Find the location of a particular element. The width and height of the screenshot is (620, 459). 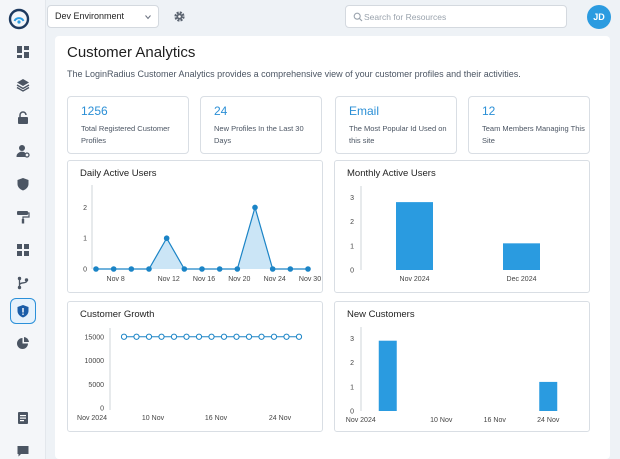

shield-alert-icon is located at coordinates (23, 311).